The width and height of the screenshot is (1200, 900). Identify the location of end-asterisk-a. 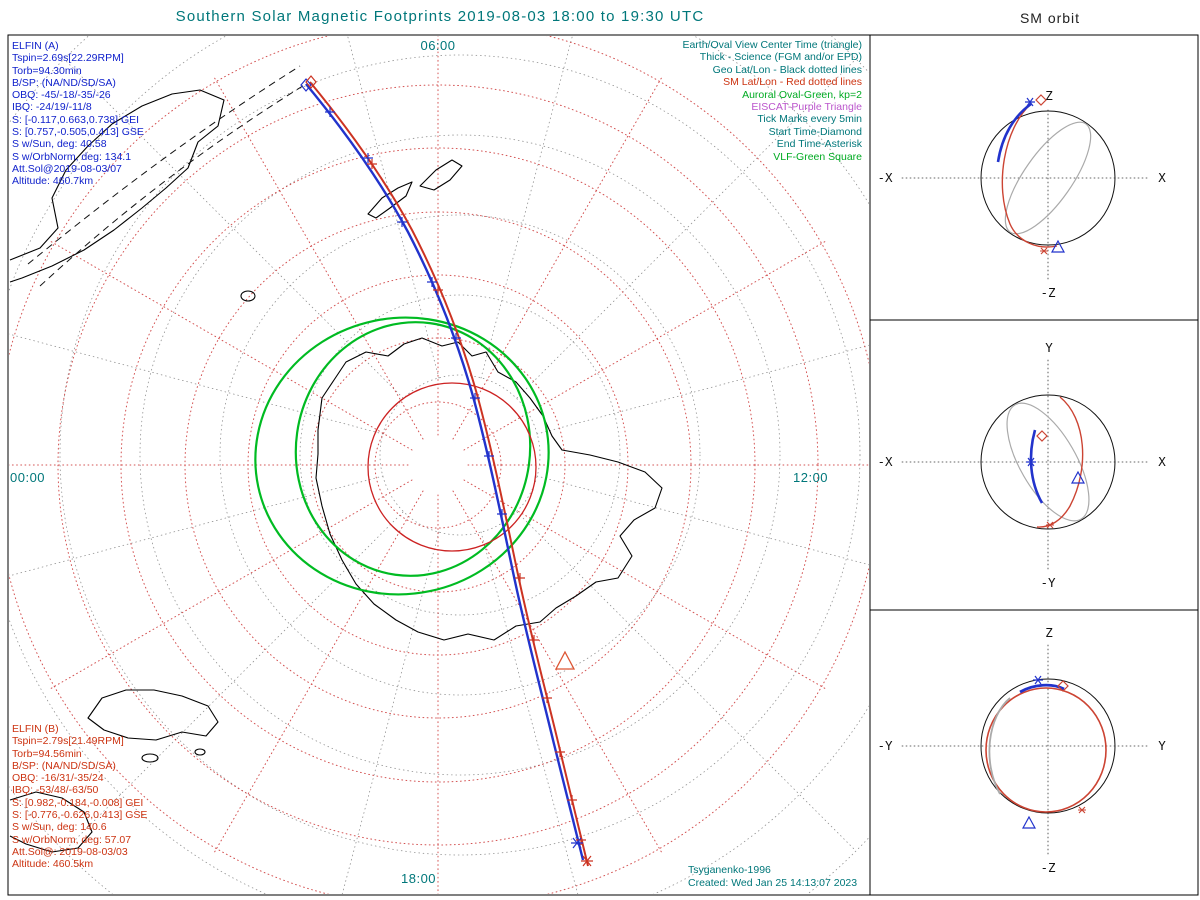
(577, 843).